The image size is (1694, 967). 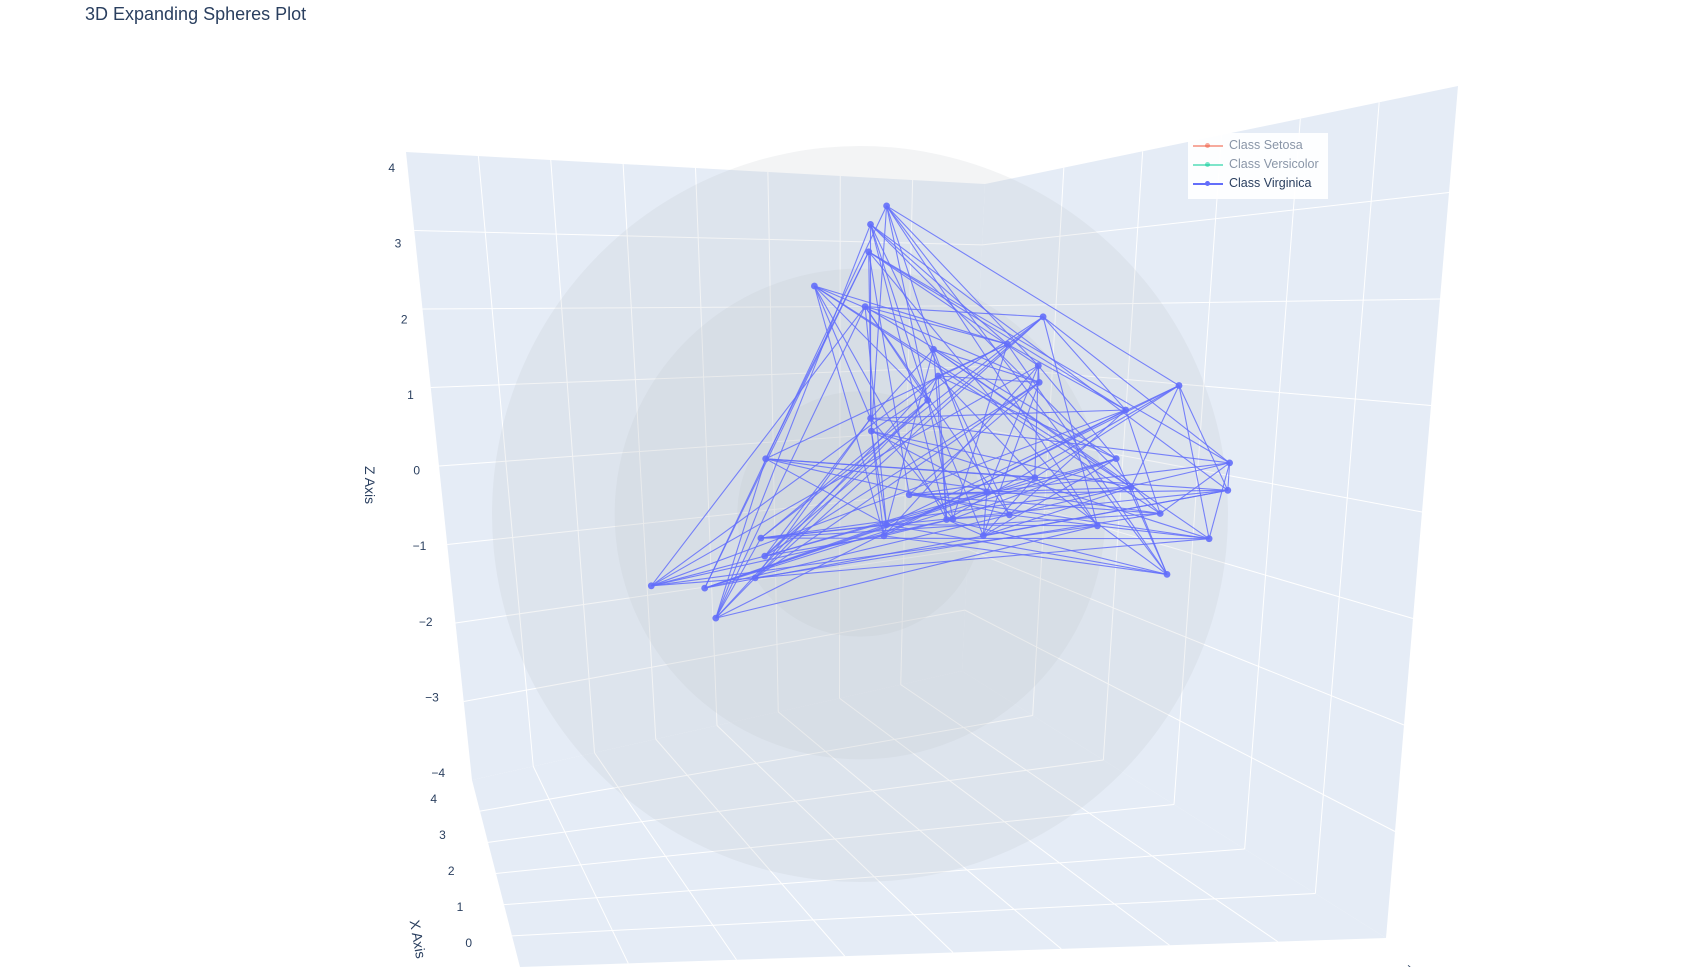 I want to click on z-tick-label: 1, so click(x=410, y=395).